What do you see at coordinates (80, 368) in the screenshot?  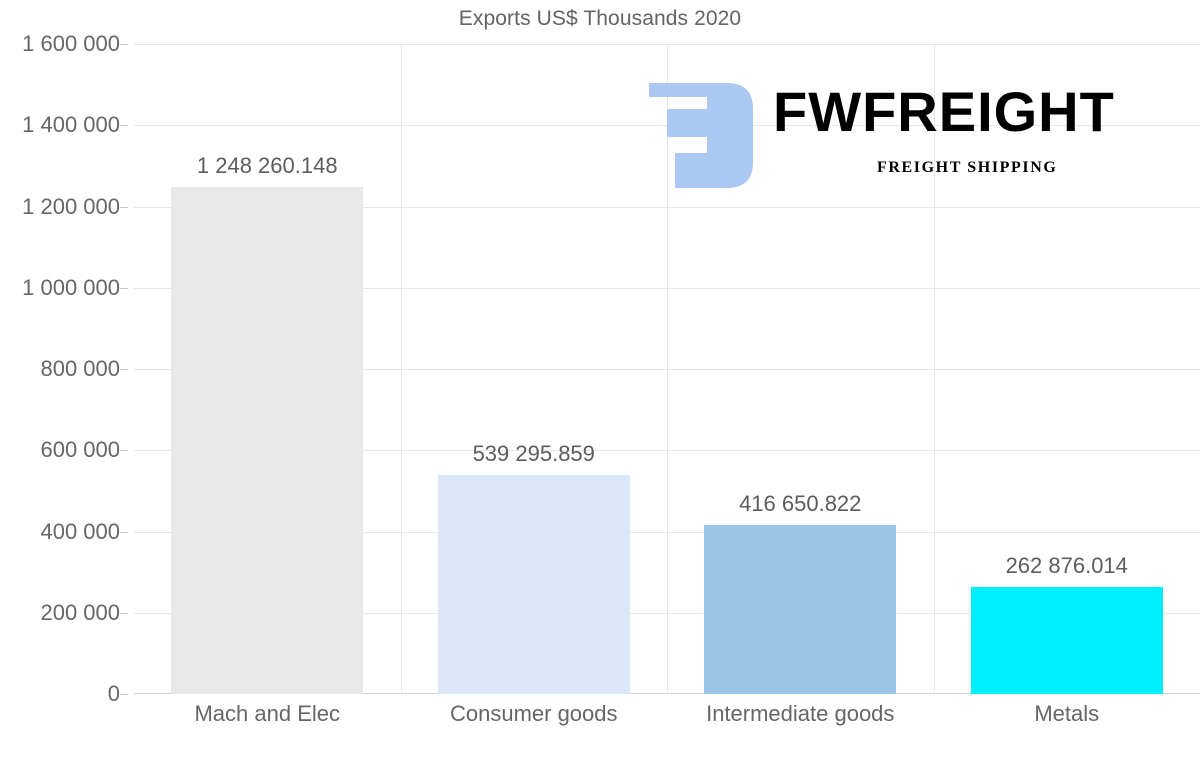 I see `y-axis-tick-label: 800 000` at bounding box center [80, 368].